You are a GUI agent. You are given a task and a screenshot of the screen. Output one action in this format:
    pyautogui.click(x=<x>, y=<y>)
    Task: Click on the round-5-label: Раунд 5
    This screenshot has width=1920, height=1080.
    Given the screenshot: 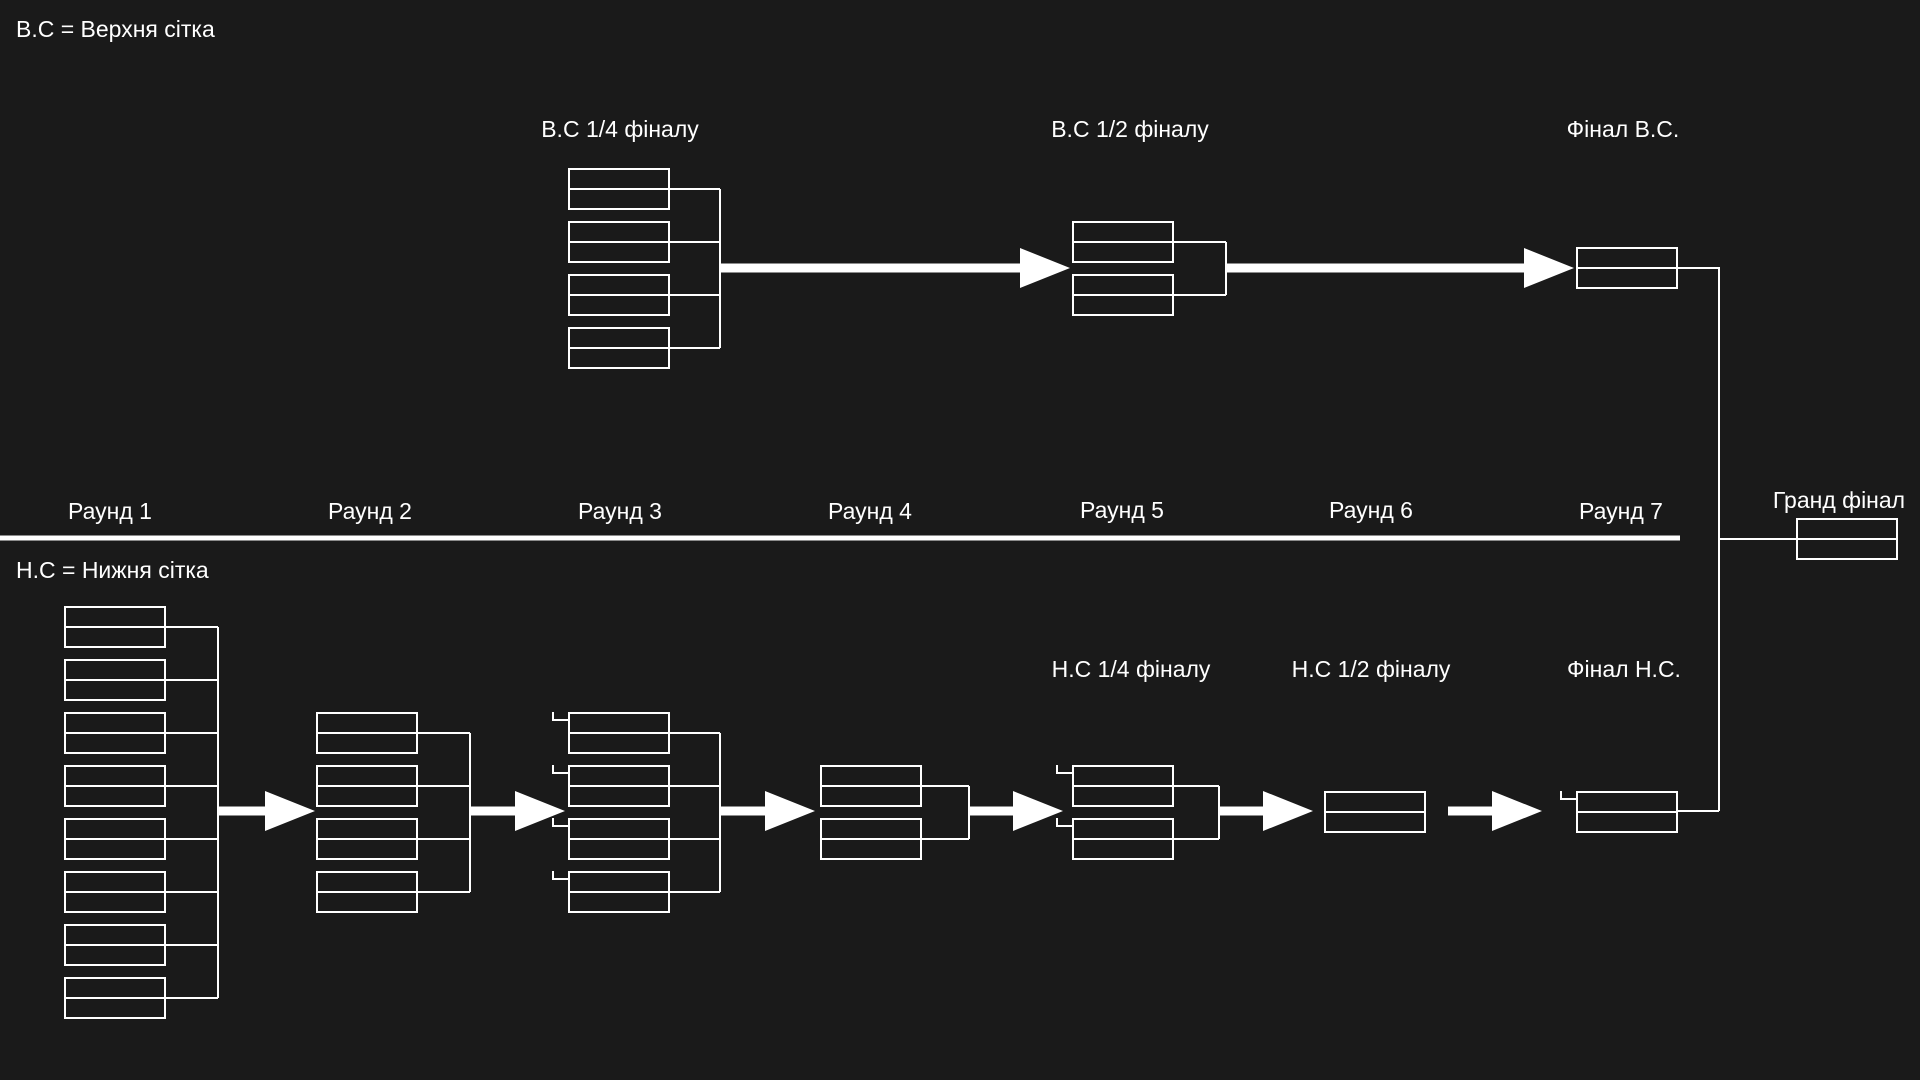 What is the action you would take?
    pyautogui.click(x=1122, y=510)
    